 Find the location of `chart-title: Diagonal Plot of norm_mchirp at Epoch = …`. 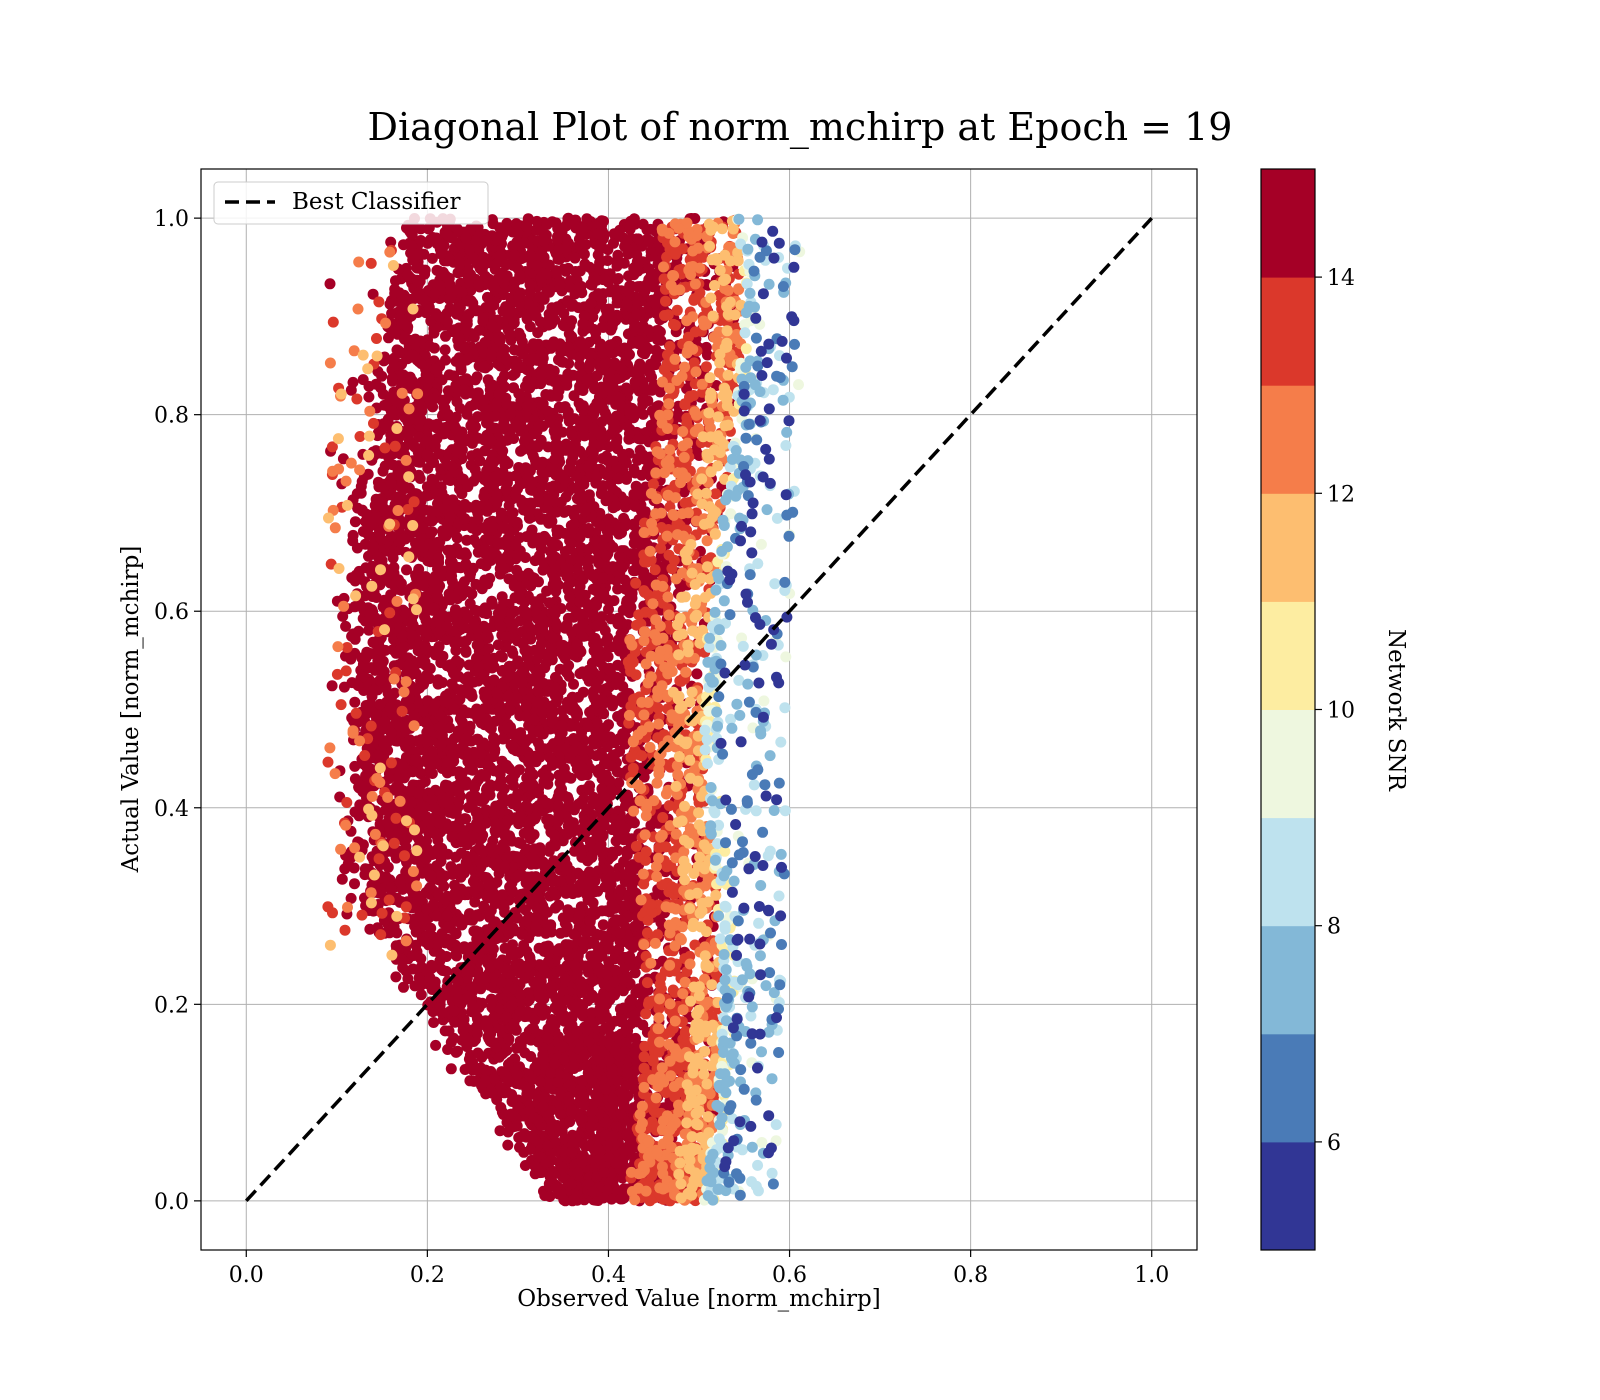

chart-title: Diagonal Plot of norm_mchirp at Epoch = … is located at coordinates (800, 127).